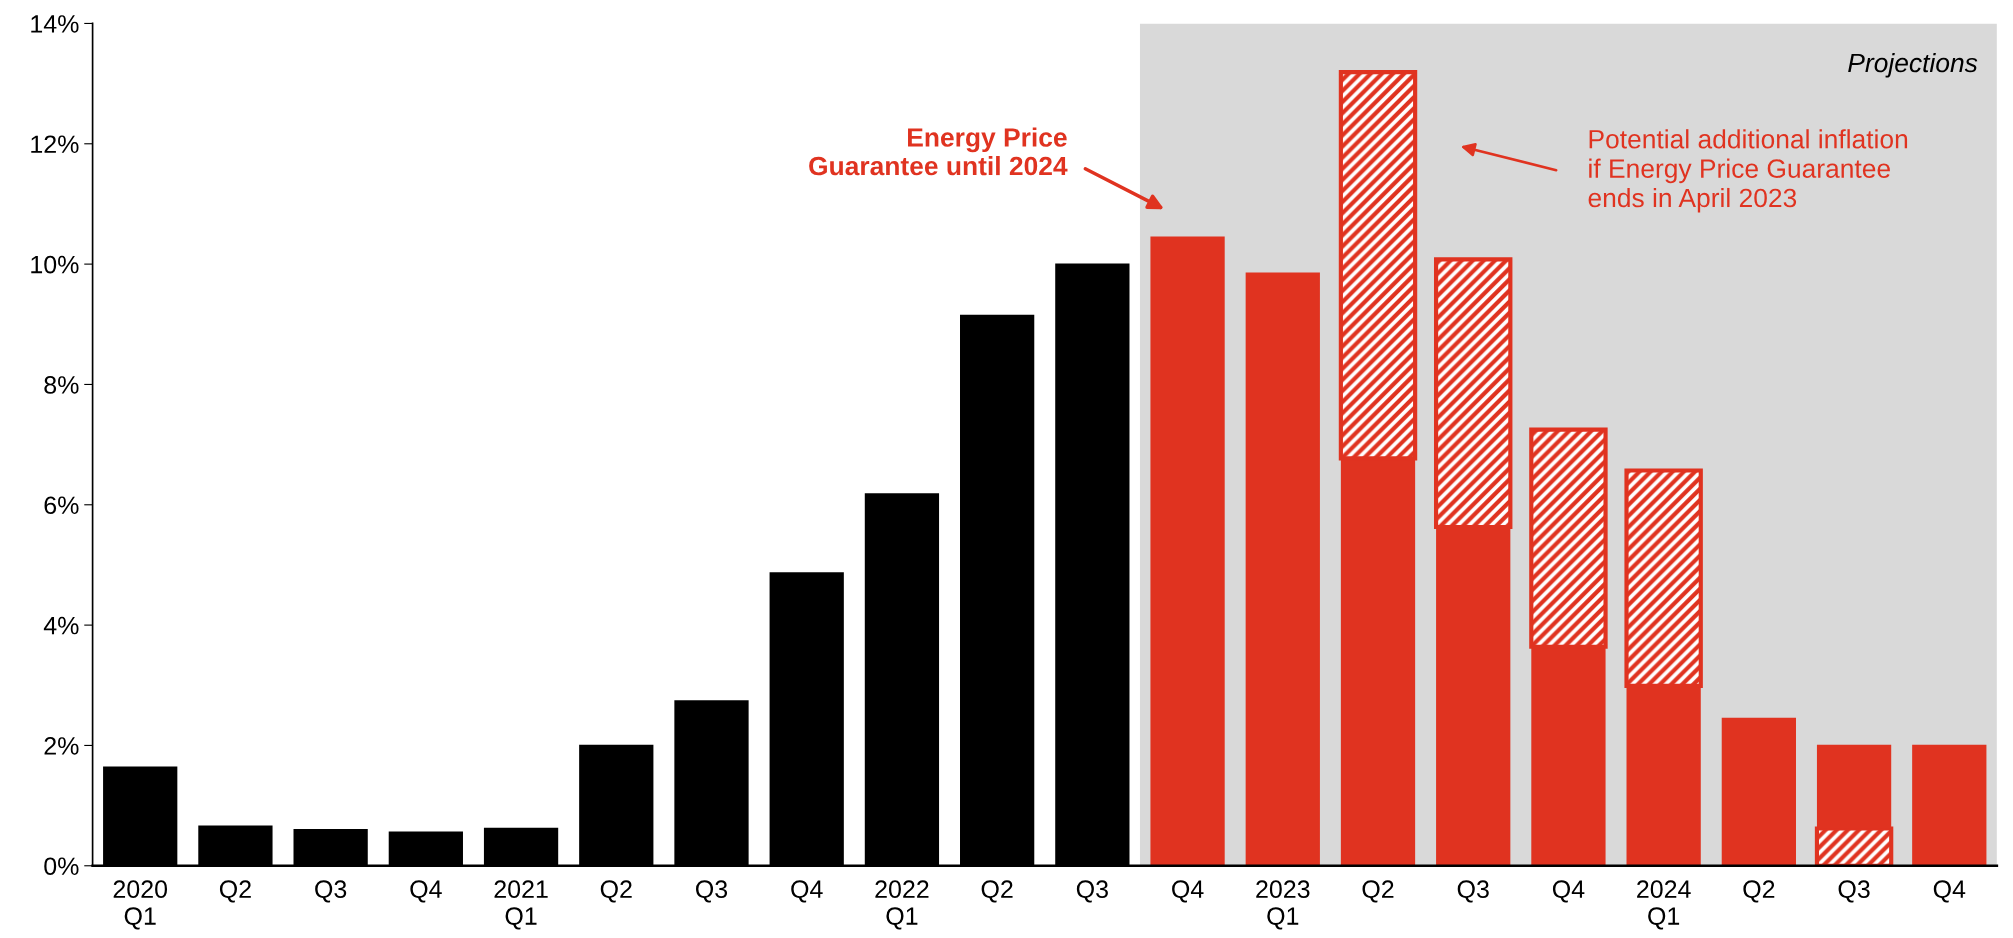 The height and width of the screenshot is (938, 2013). What do you see at coordinates (521, 905) in the screenshot?
I see `x-tick-label: 2021 Q1` at bounding box center [521, 905].